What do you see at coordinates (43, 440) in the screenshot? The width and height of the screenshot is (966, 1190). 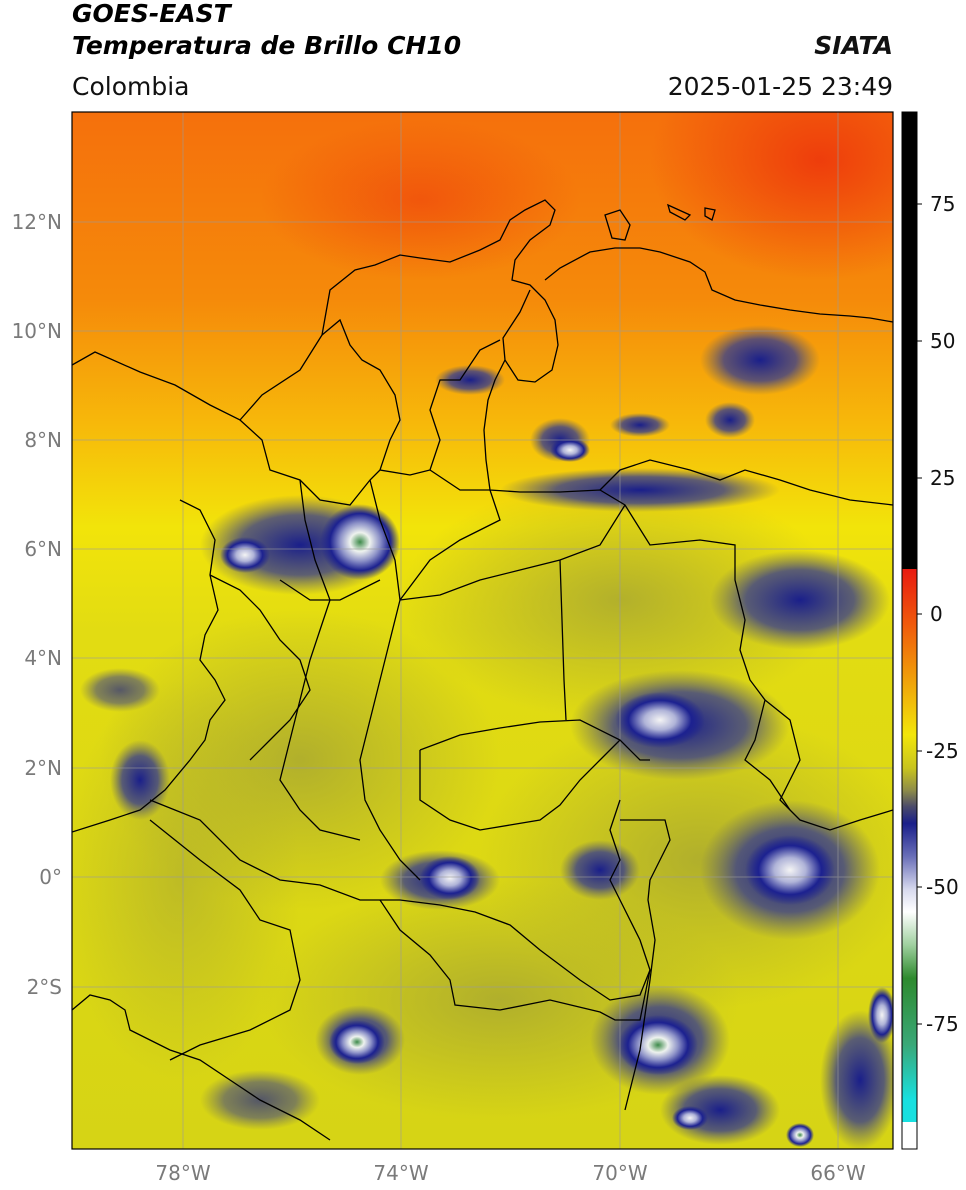 I see `lat-label: 8°N` at bounding box center [43, 440].